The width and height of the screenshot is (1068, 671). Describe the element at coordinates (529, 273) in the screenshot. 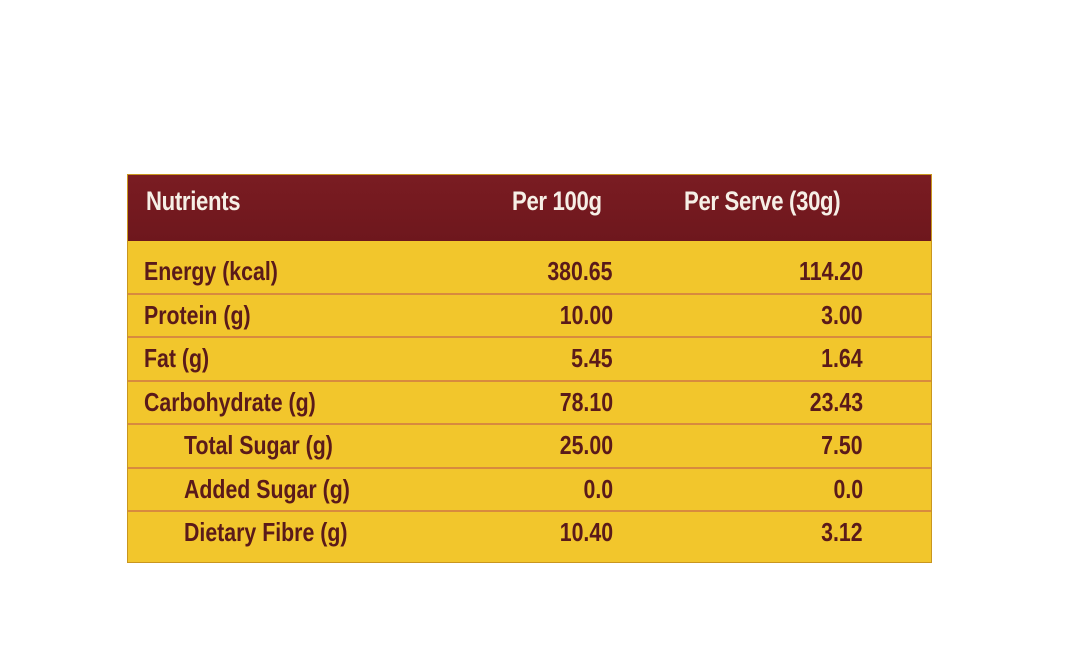

I see `table-row: Energy (kcal) 380.65 114.20` at that location.